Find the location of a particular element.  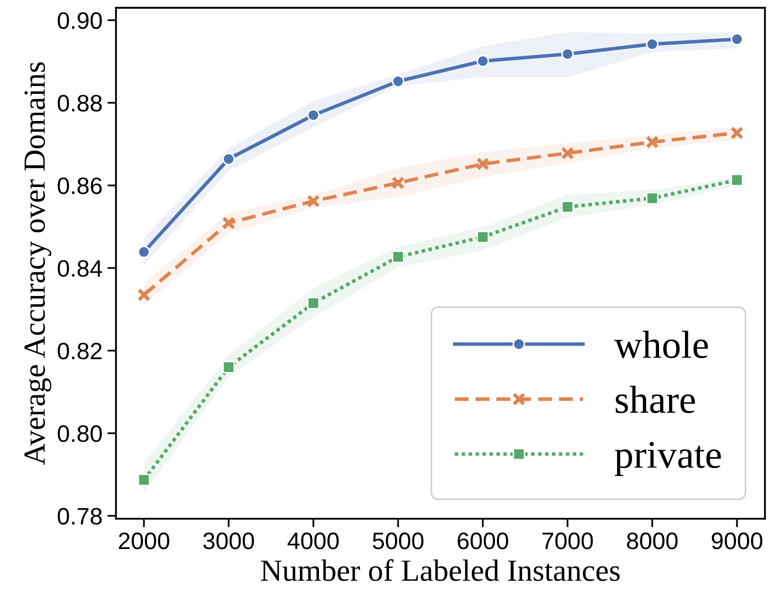

legend-label: private is located at coordinates (667, 459).